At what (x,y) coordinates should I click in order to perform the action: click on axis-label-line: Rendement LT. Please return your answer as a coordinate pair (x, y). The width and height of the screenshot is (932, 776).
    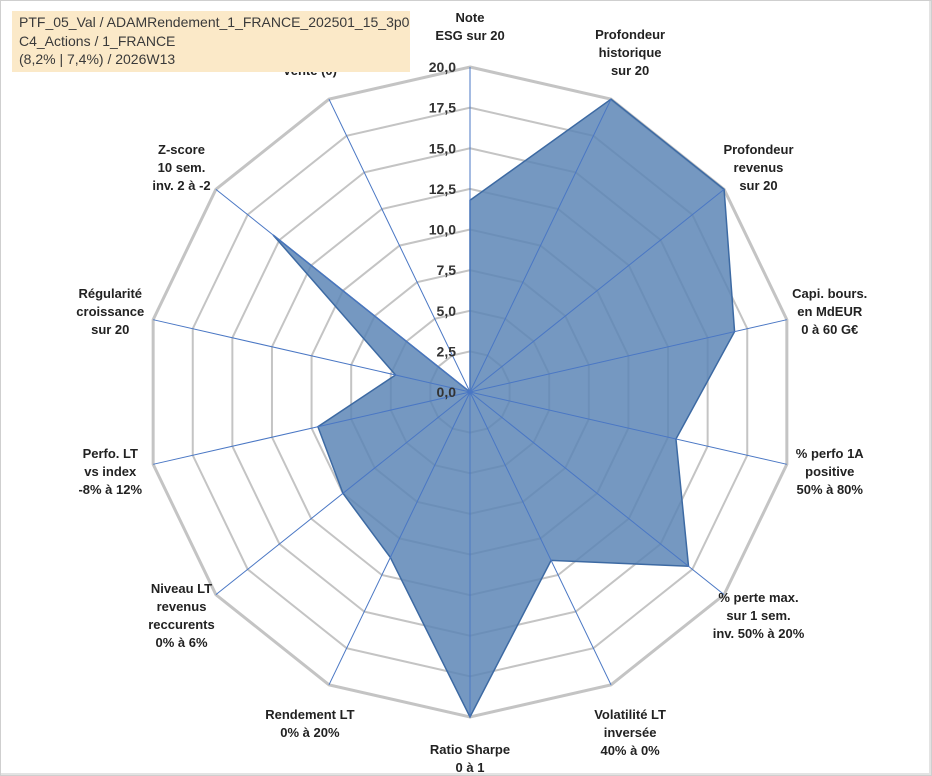
    Looking at the image, I should click on (309, 714).